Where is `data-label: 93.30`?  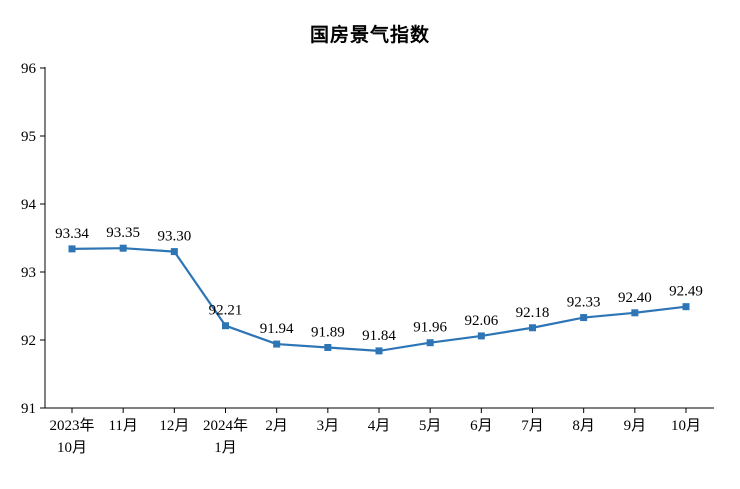
data-label: 93.30 is located at coordinates (174, 237).